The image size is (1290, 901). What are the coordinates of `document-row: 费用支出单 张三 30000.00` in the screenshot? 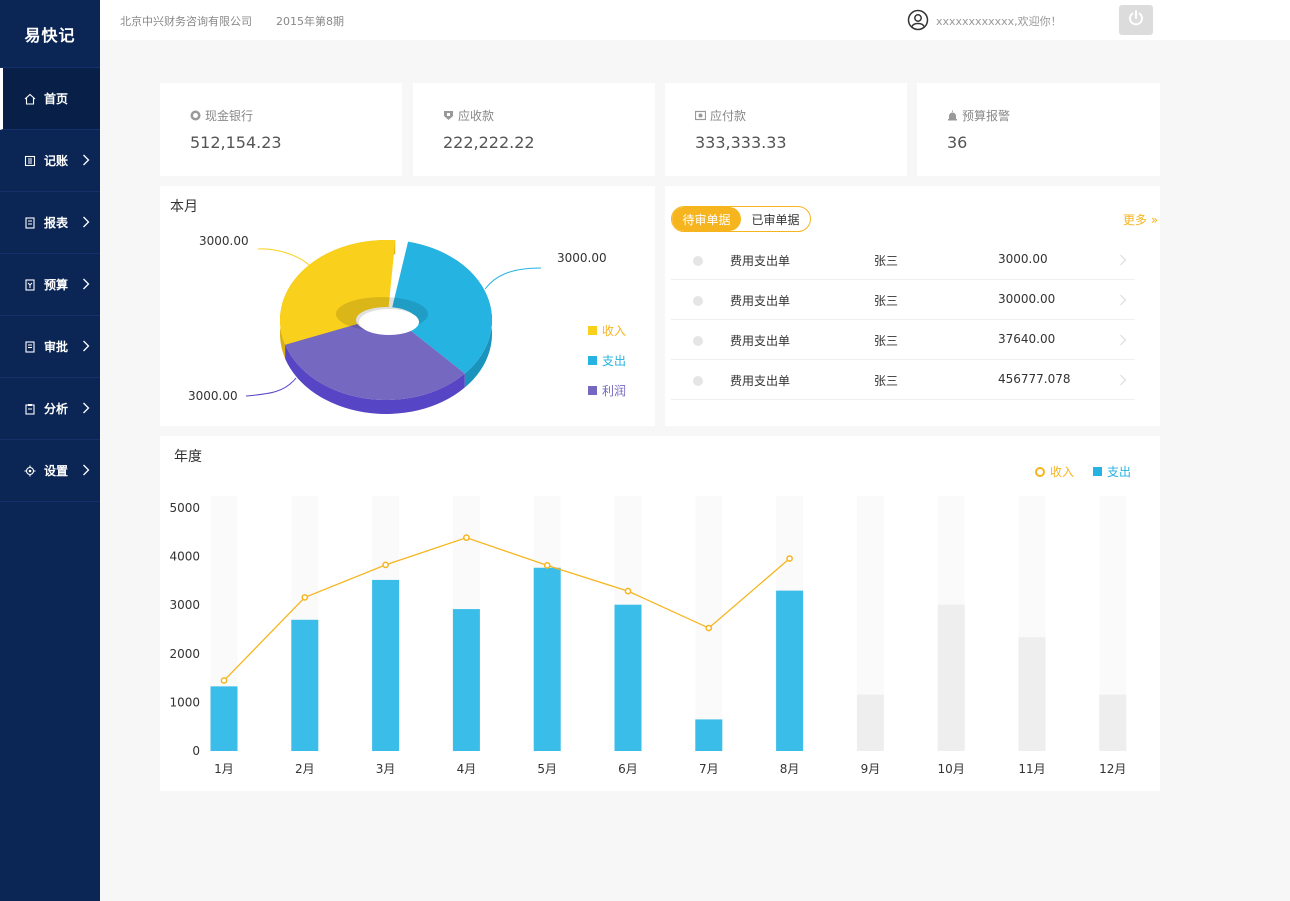 It's located at (903, 300).